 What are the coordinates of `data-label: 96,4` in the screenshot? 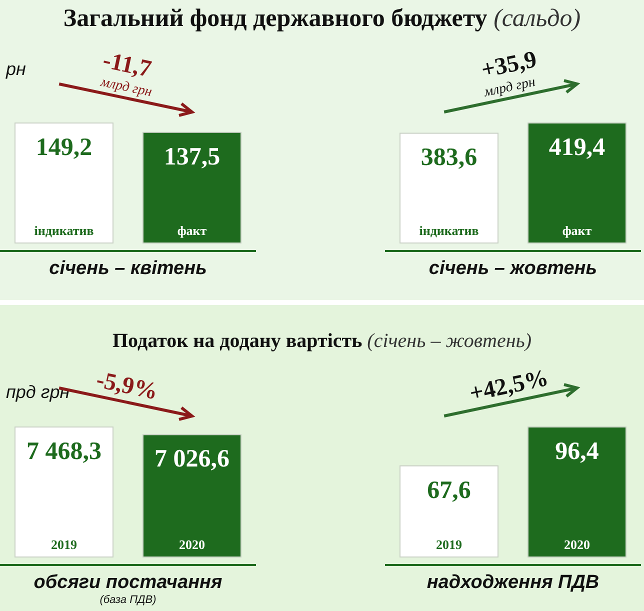 It's located at (577, 451).